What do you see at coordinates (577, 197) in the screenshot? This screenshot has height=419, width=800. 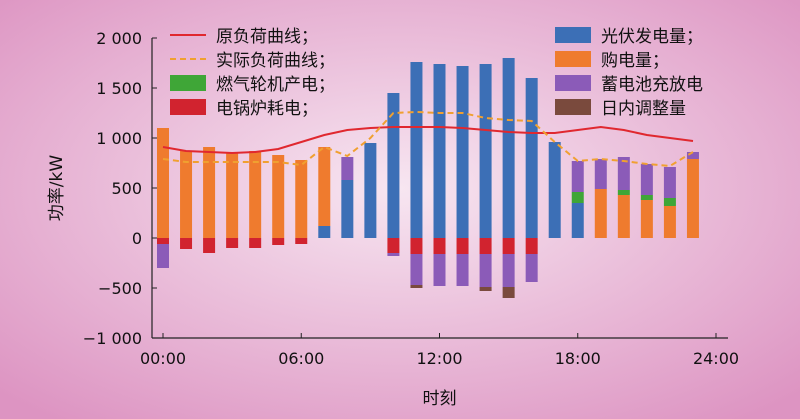 I see `bar-gas_turbine-h18` at bounding box center [577, 197].